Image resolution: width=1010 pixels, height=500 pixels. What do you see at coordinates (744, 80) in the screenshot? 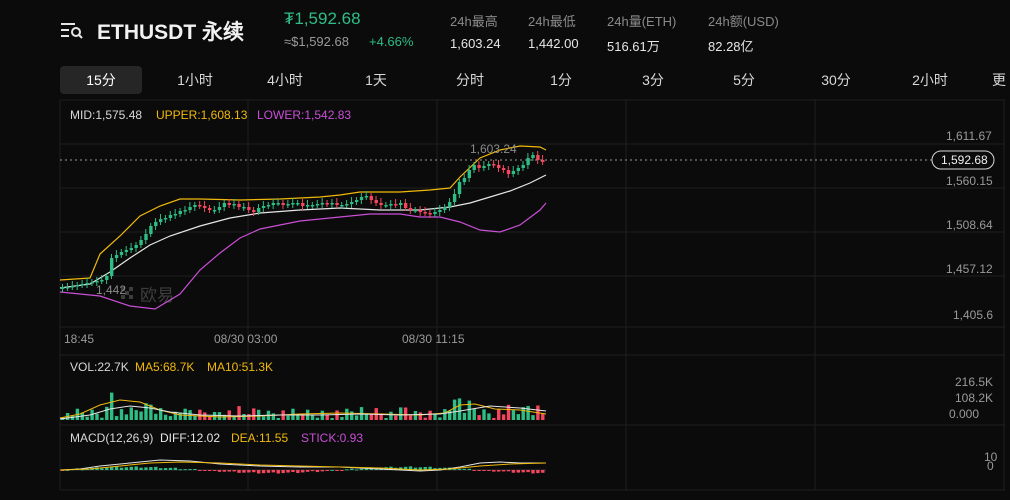
I see `tab-5m: 5分` at bounding box center [744, 80].